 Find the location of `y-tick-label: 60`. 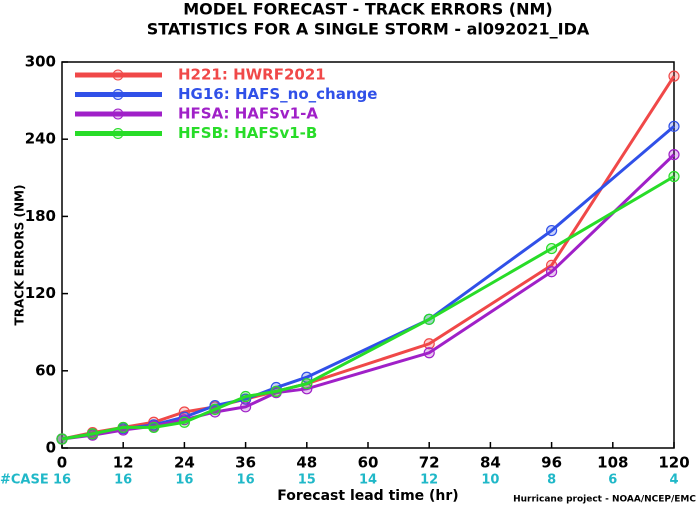

y-tick-label: 60 is located at coordinates (45, 370).